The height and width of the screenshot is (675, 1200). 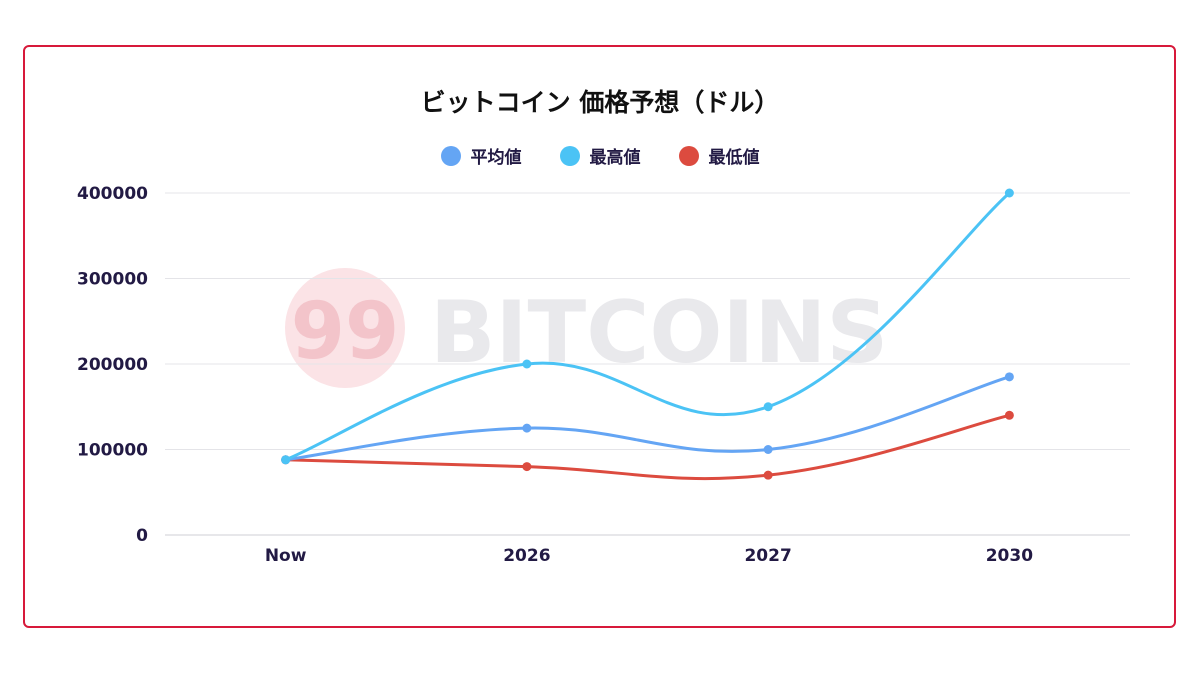 What do you see at coordinates (112, 451) in the screenshot?
I see `y-tick-label: 100000` at bounding box center [112, 451].